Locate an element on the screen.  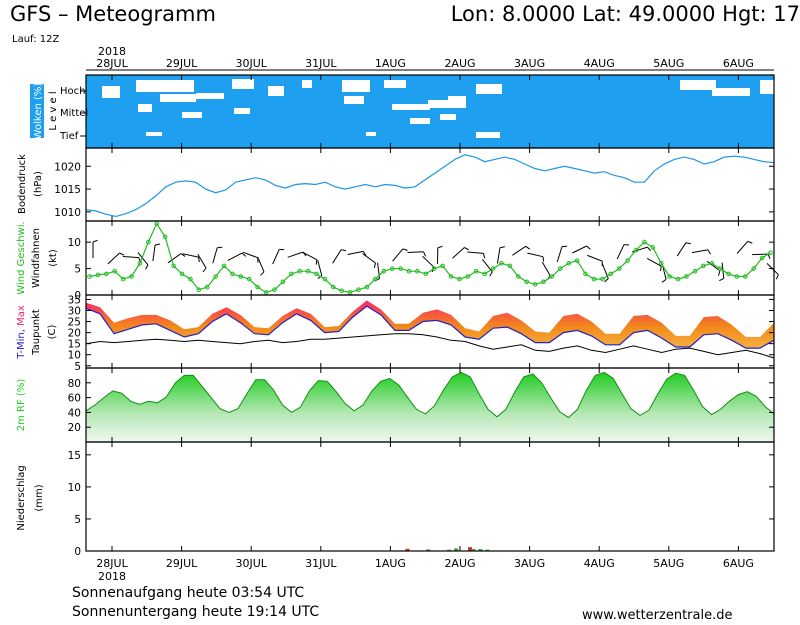
pressure-line is located at coordinates (430, 186).